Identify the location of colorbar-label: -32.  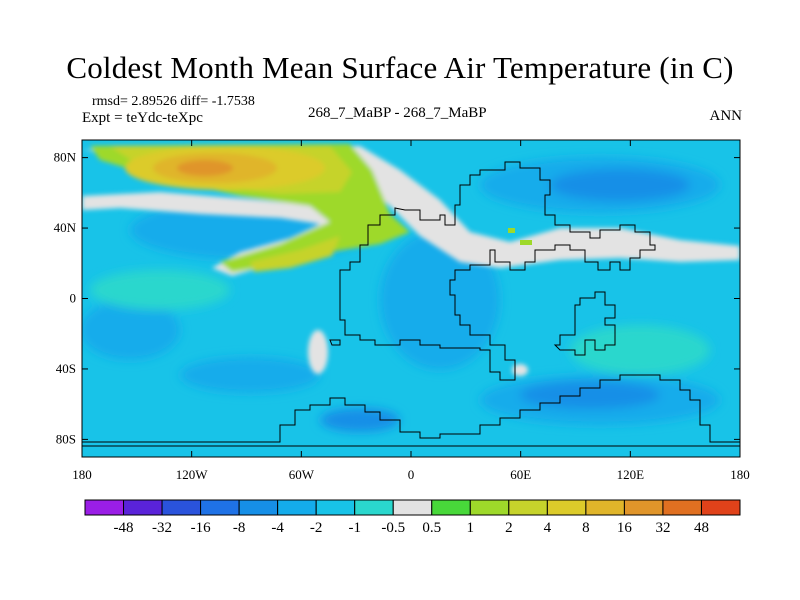
(162, 528).